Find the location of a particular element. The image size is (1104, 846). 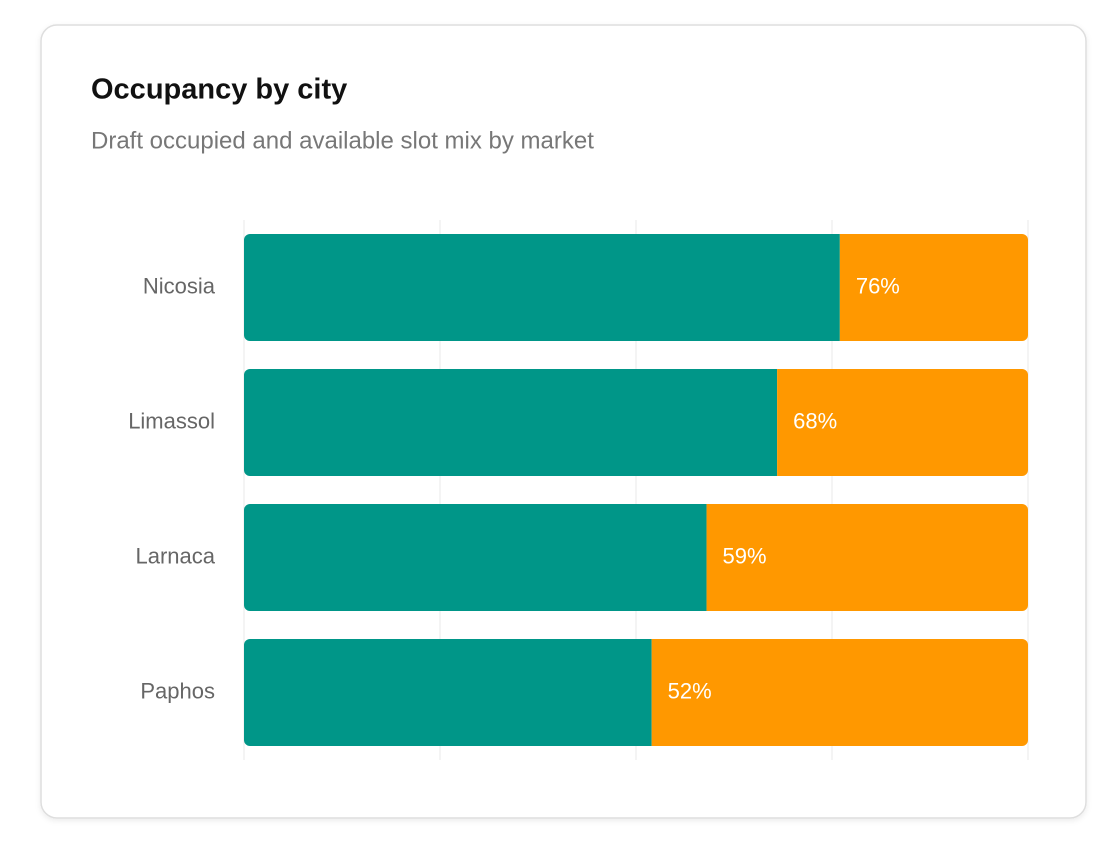

y-tick-label: Paphos is located at coordinates (177, 690).